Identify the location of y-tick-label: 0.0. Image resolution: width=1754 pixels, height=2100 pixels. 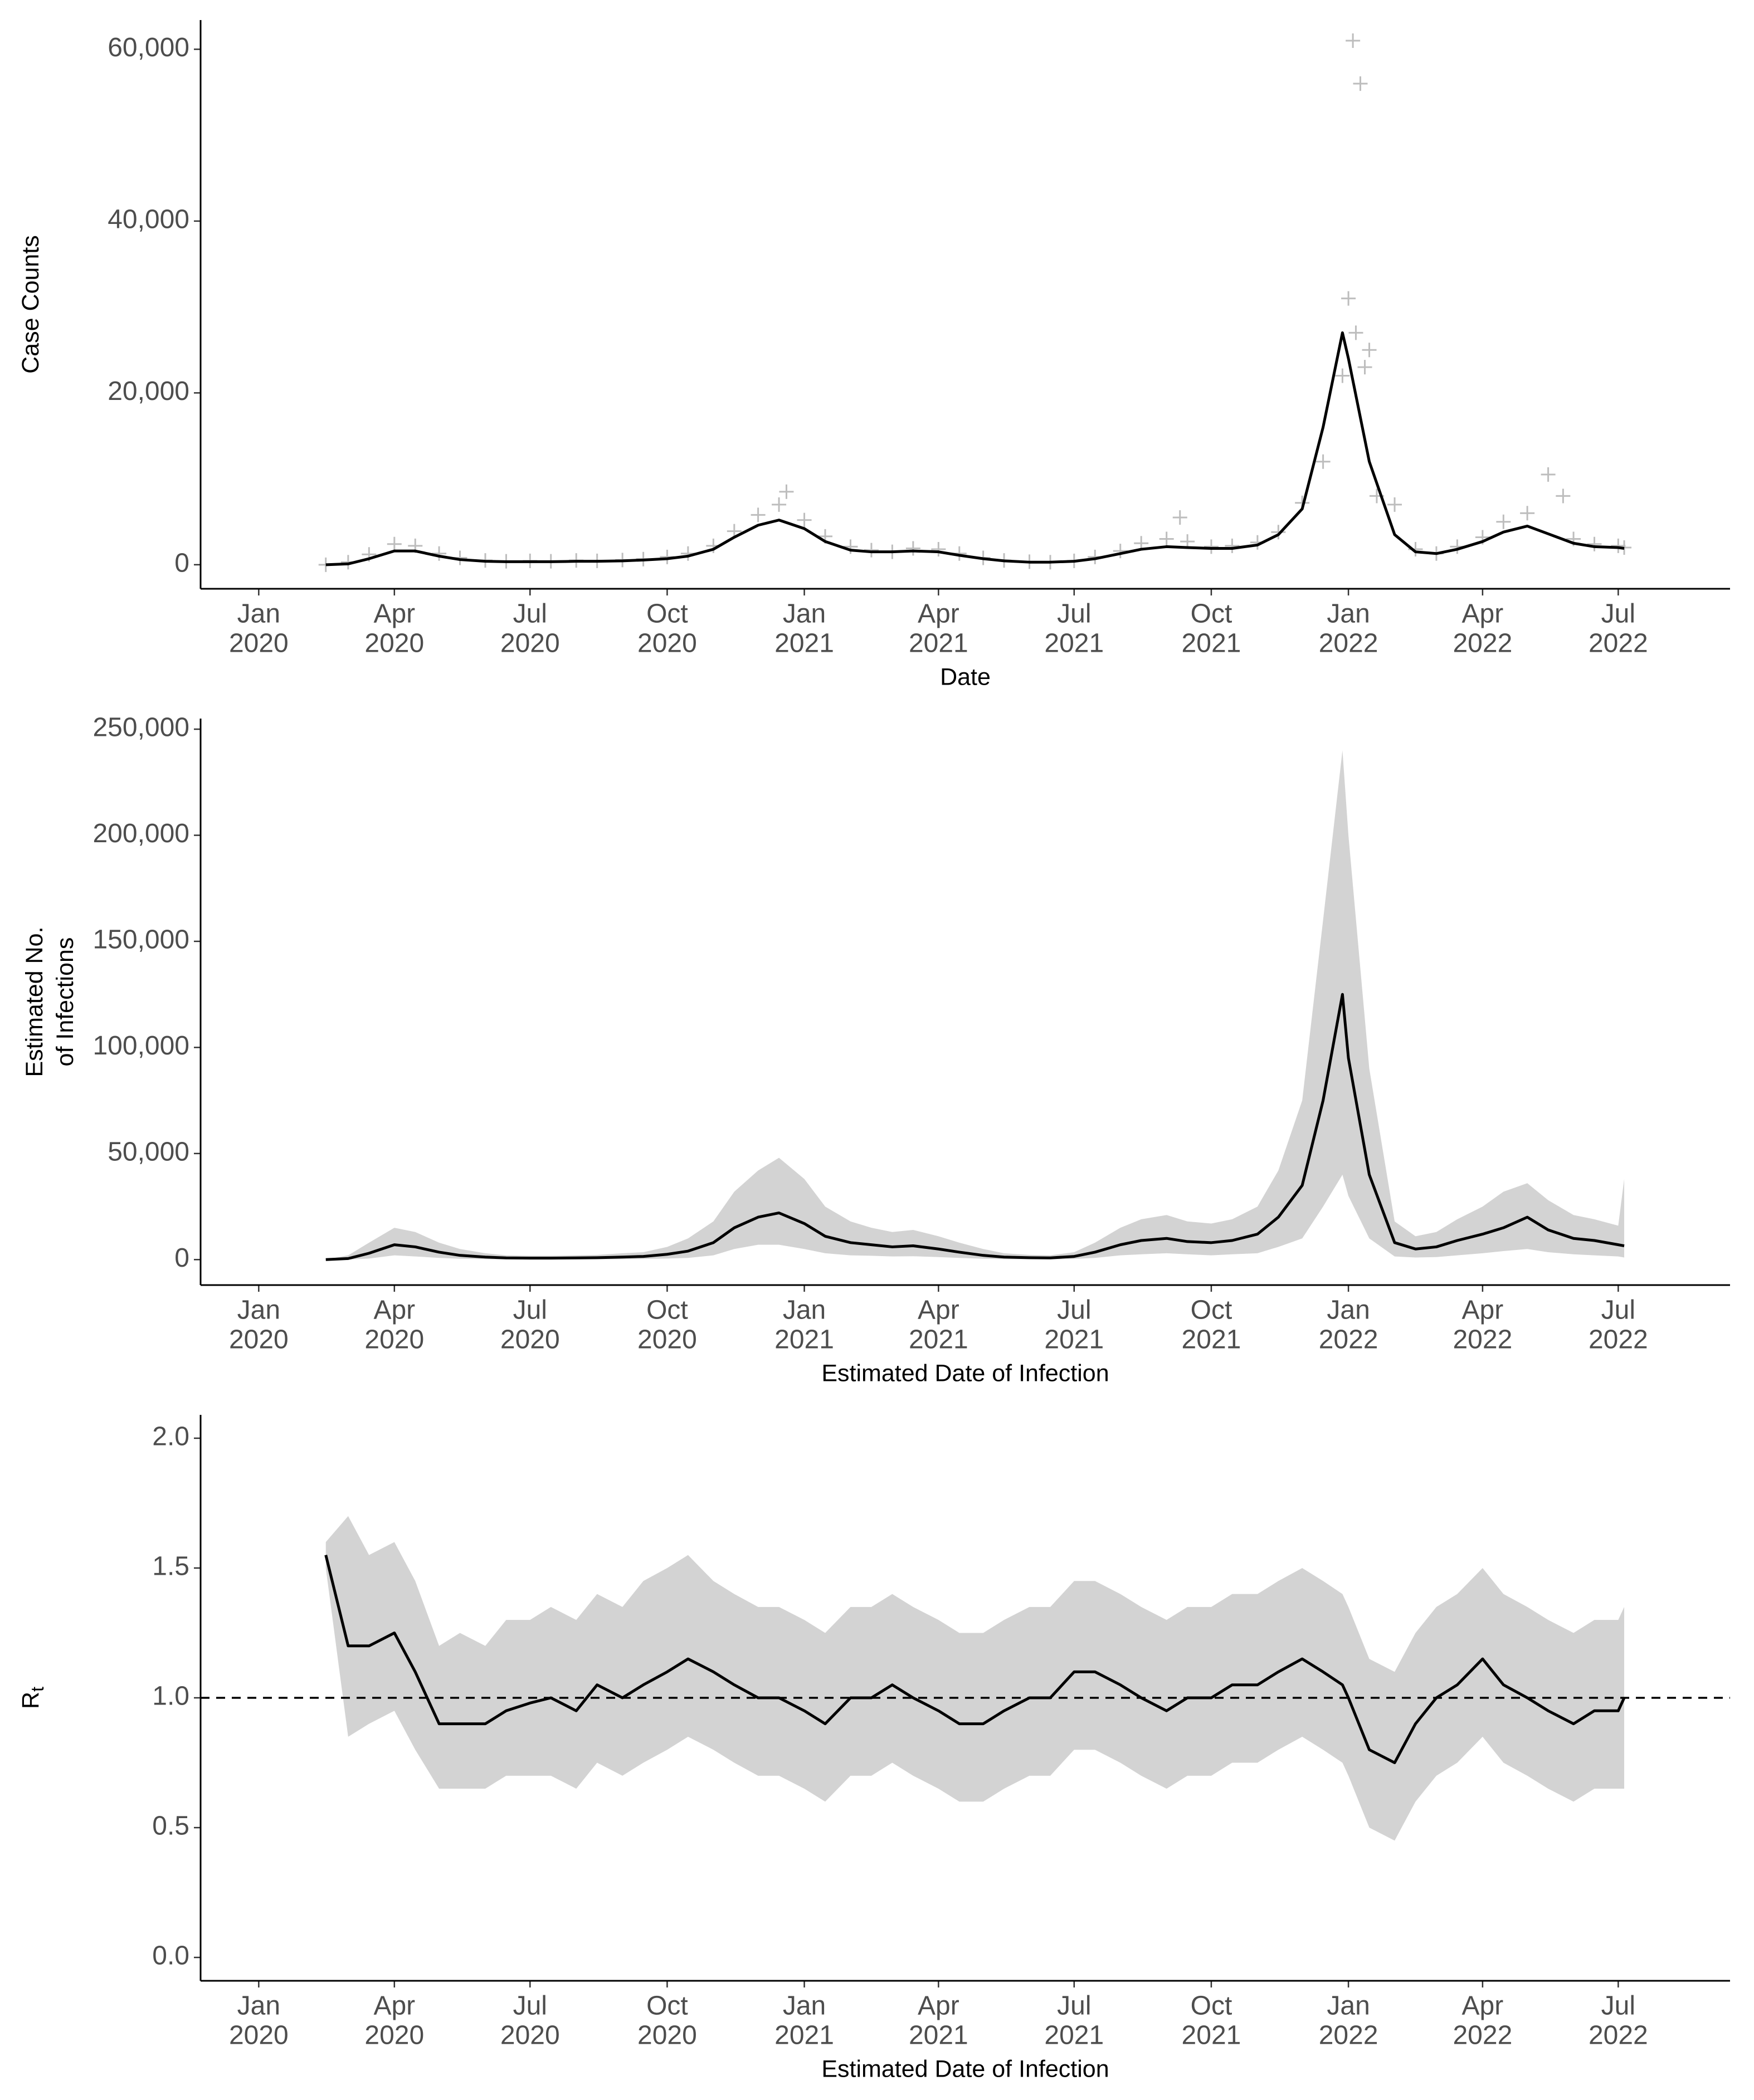
(170, 1956).